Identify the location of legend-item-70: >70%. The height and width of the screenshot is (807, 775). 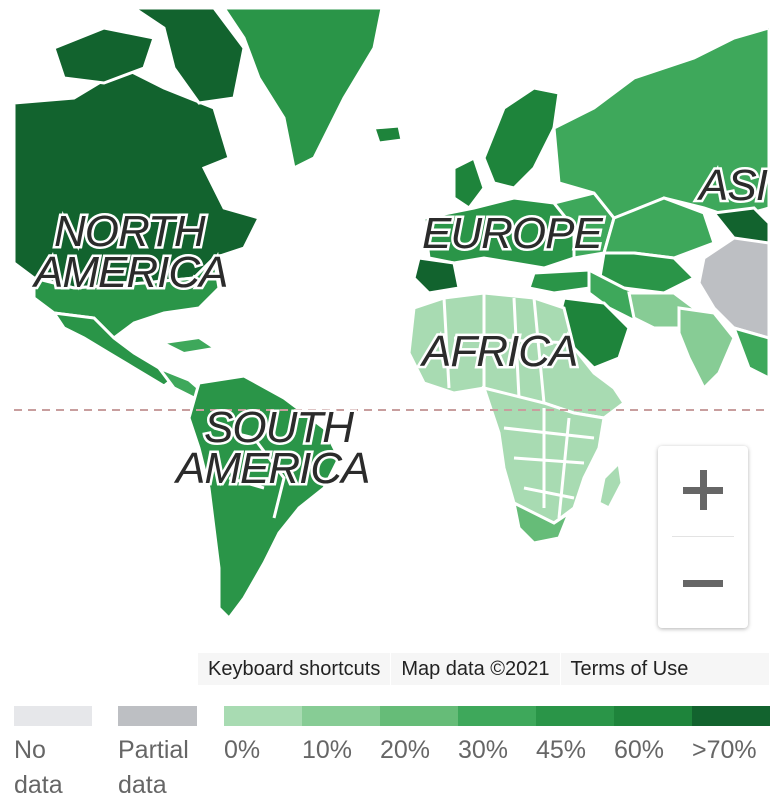
(731, 737).